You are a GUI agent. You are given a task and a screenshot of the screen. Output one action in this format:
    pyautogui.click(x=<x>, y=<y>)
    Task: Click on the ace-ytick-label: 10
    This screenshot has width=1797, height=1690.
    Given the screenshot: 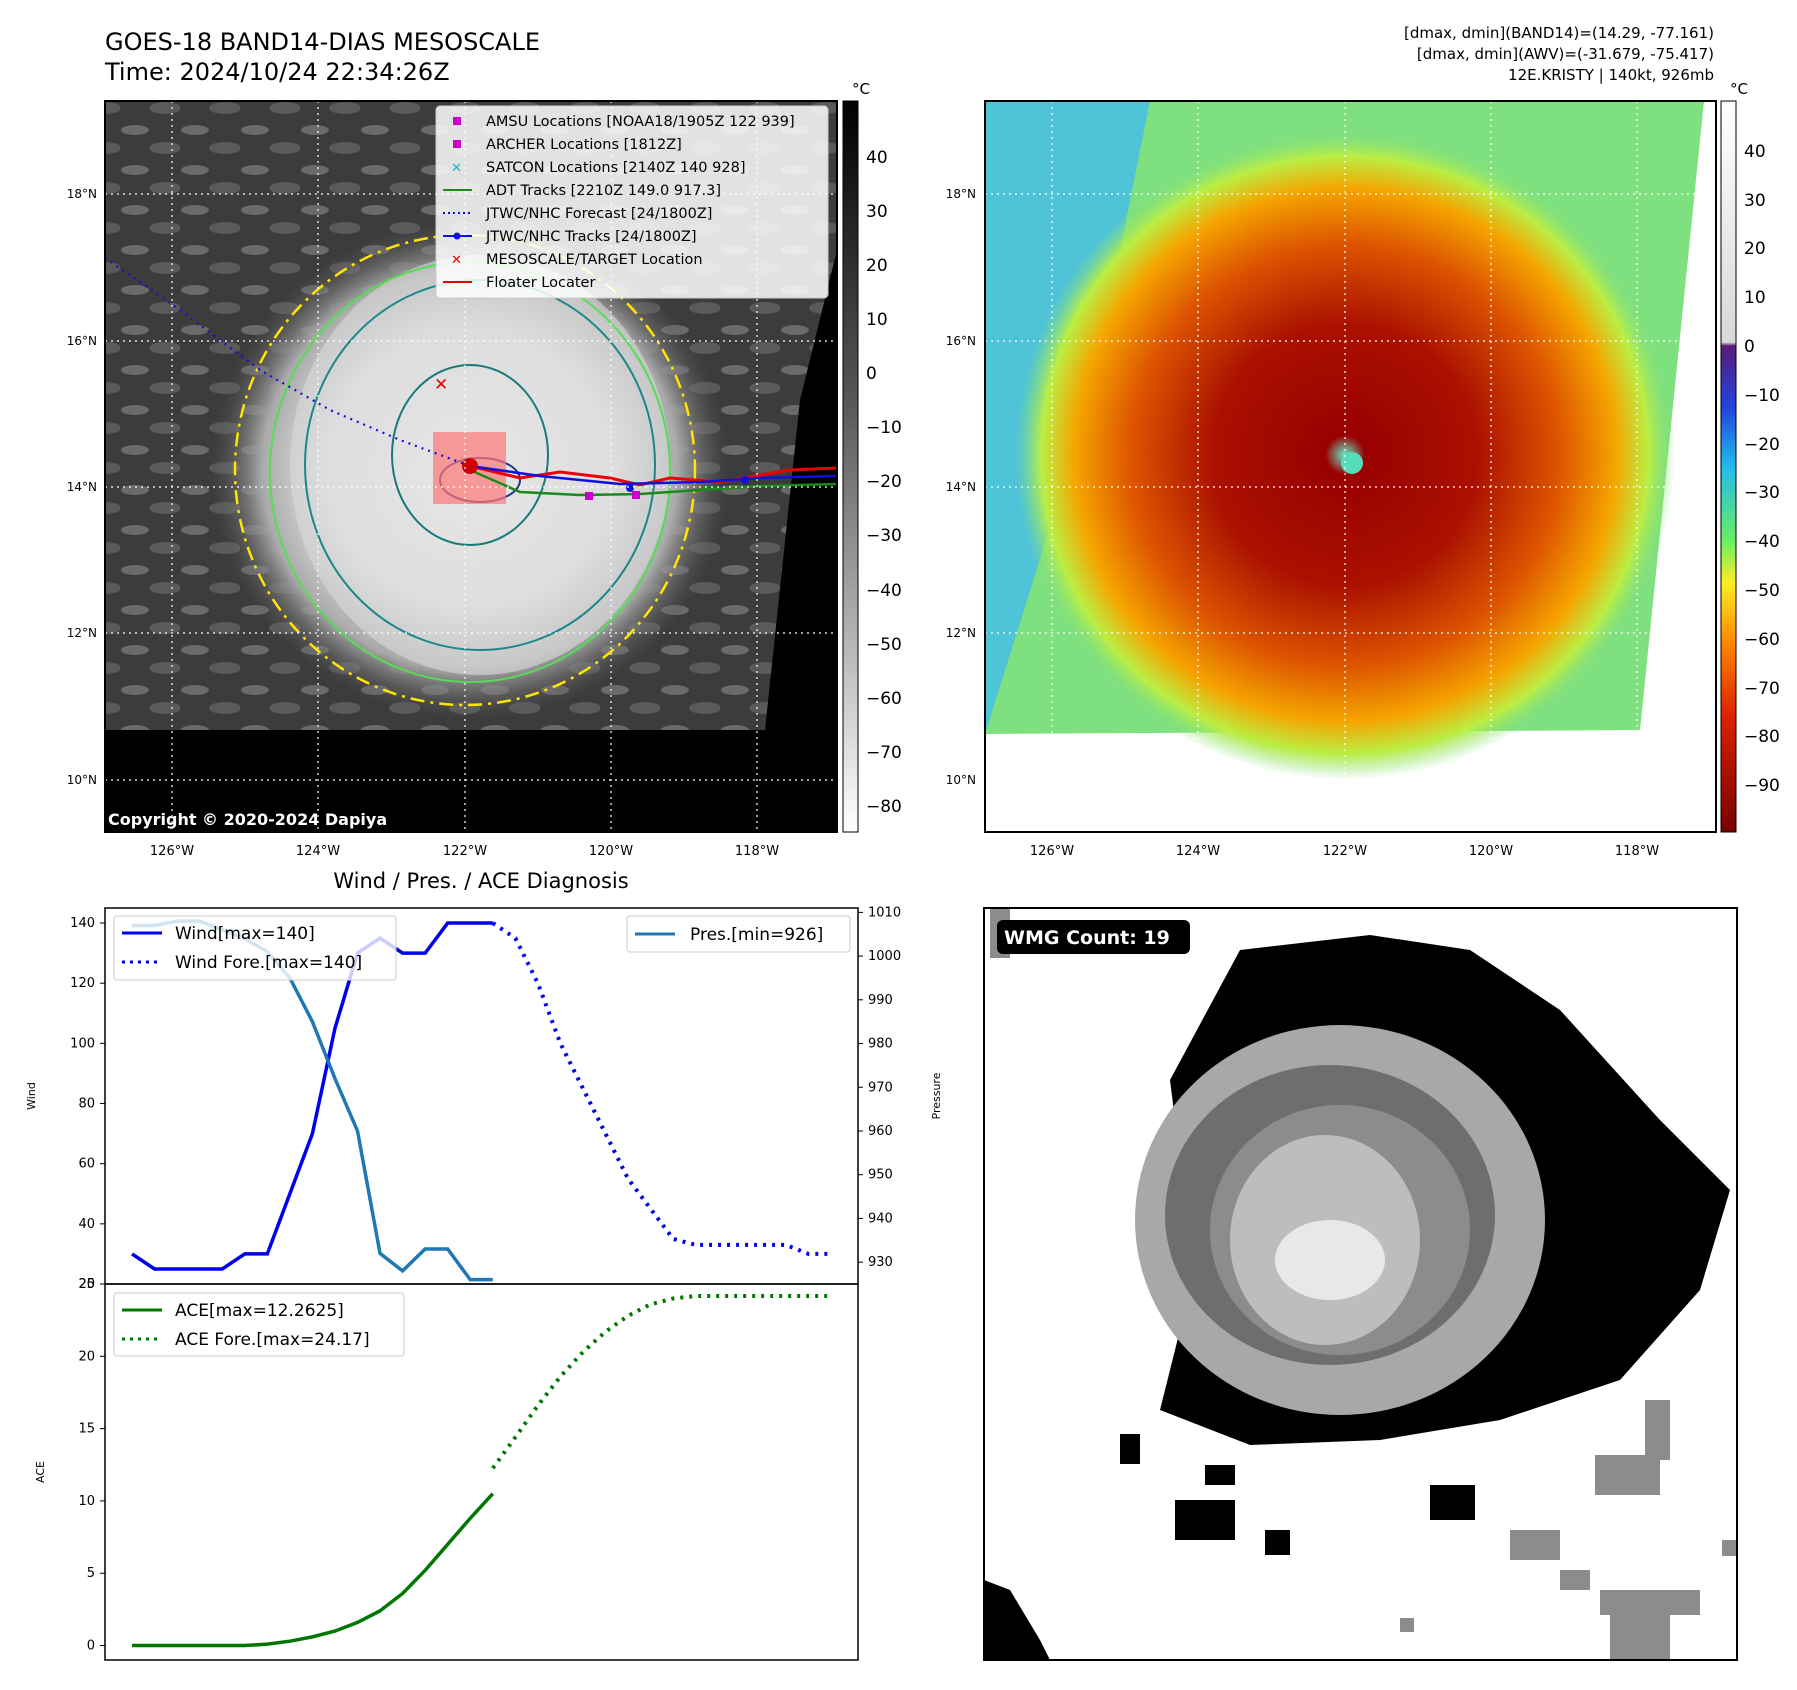 What is the action you would take?
    pyautogui.click(x=86, y=1501)
    